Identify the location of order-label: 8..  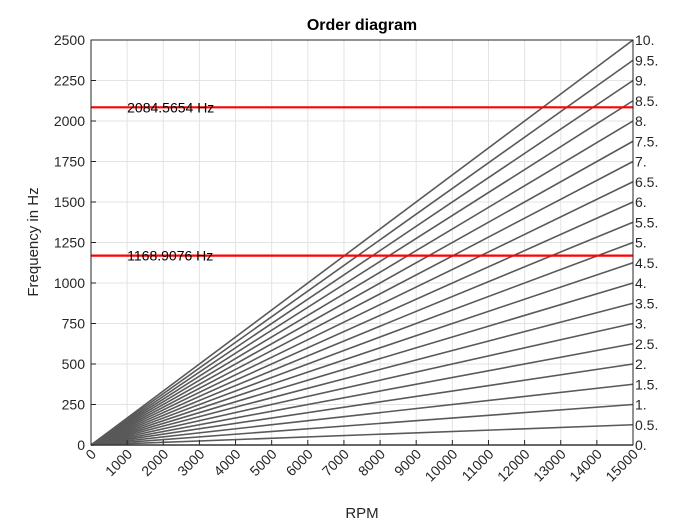
(641, 121).